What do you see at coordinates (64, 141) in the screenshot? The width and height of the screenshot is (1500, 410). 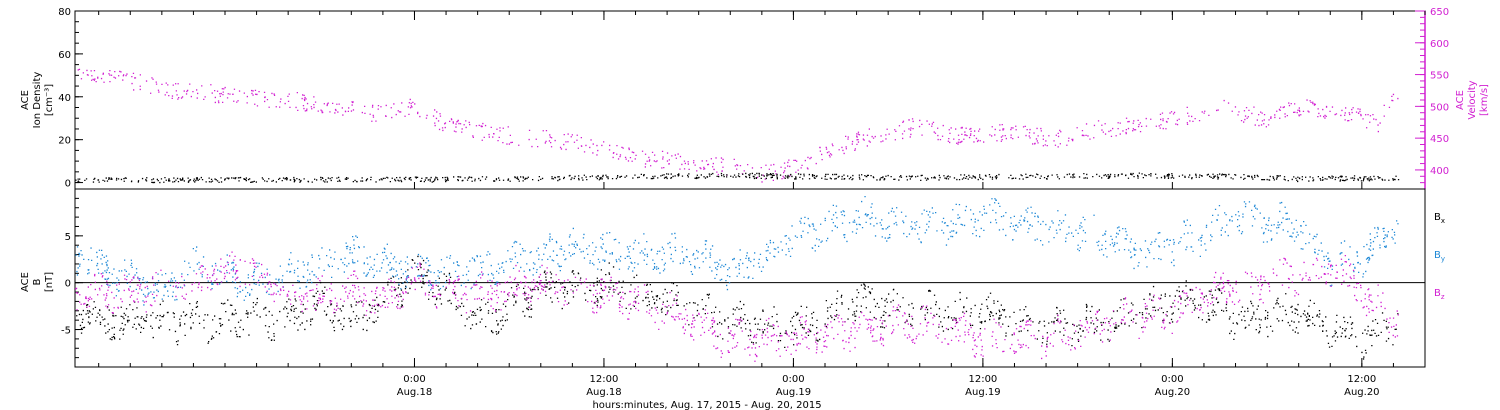 I see `density-tick-label: 20` at bounding box center [64, 141].